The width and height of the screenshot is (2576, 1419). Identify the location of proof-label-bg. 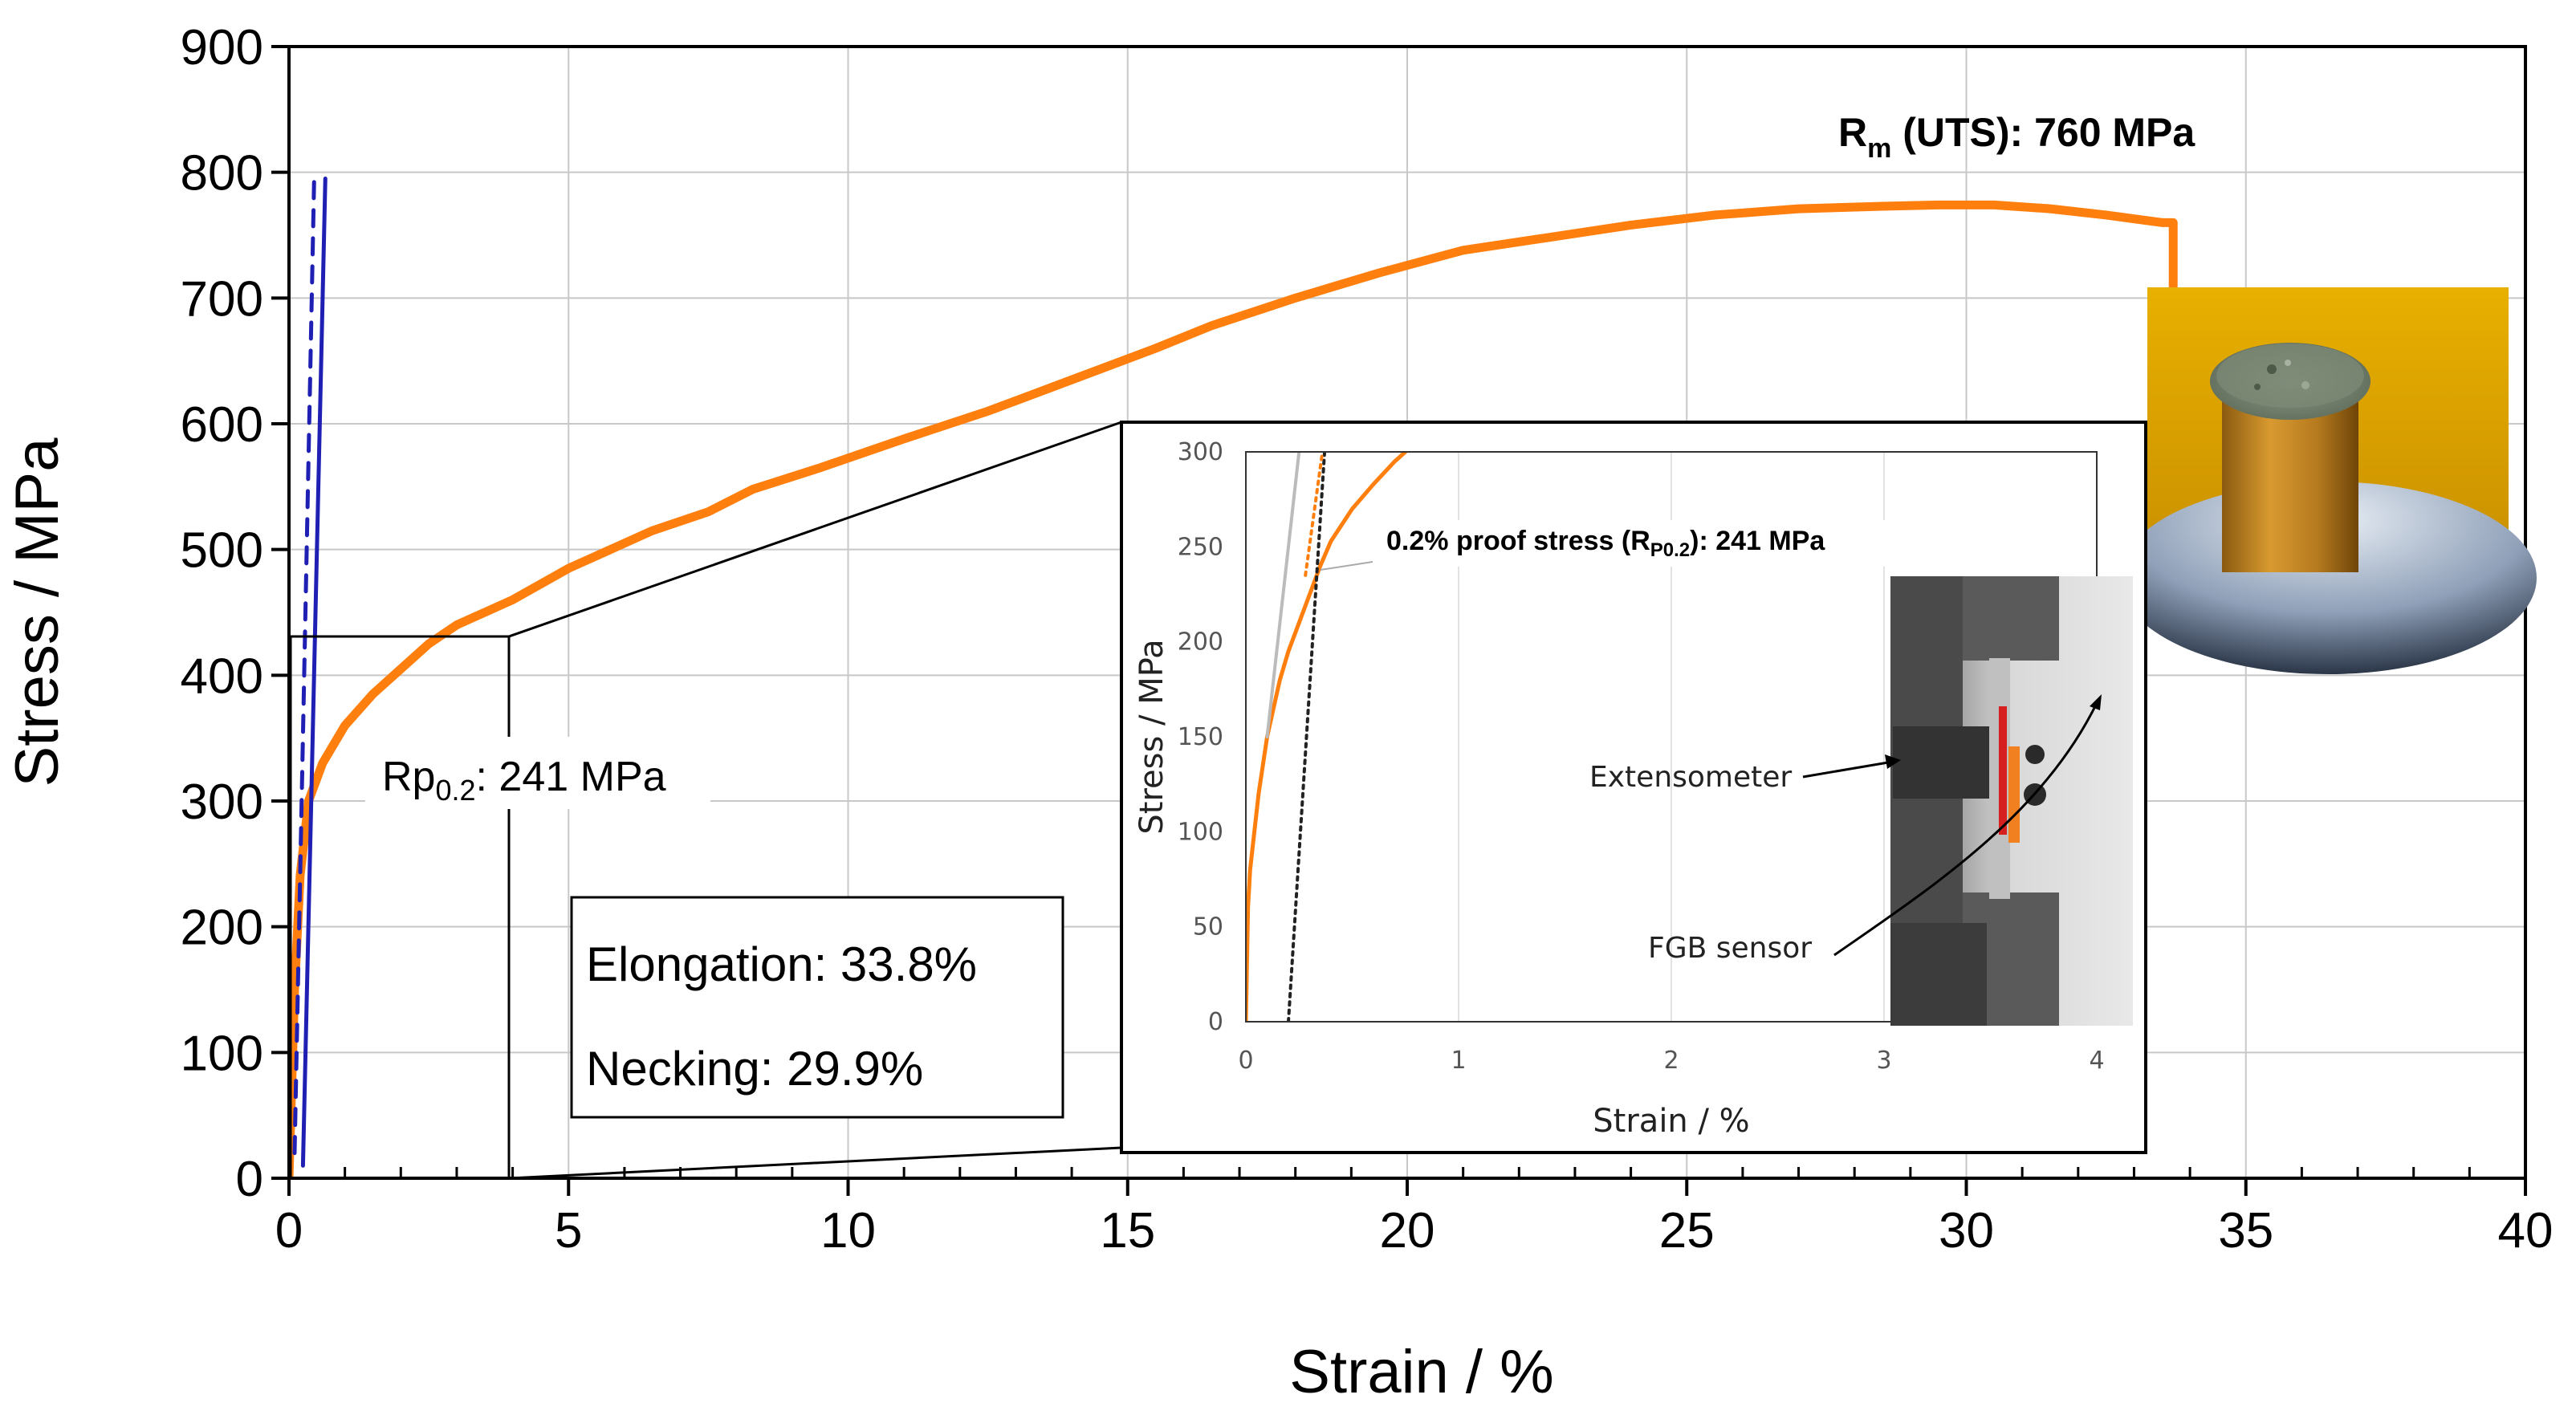
(1658, 543).